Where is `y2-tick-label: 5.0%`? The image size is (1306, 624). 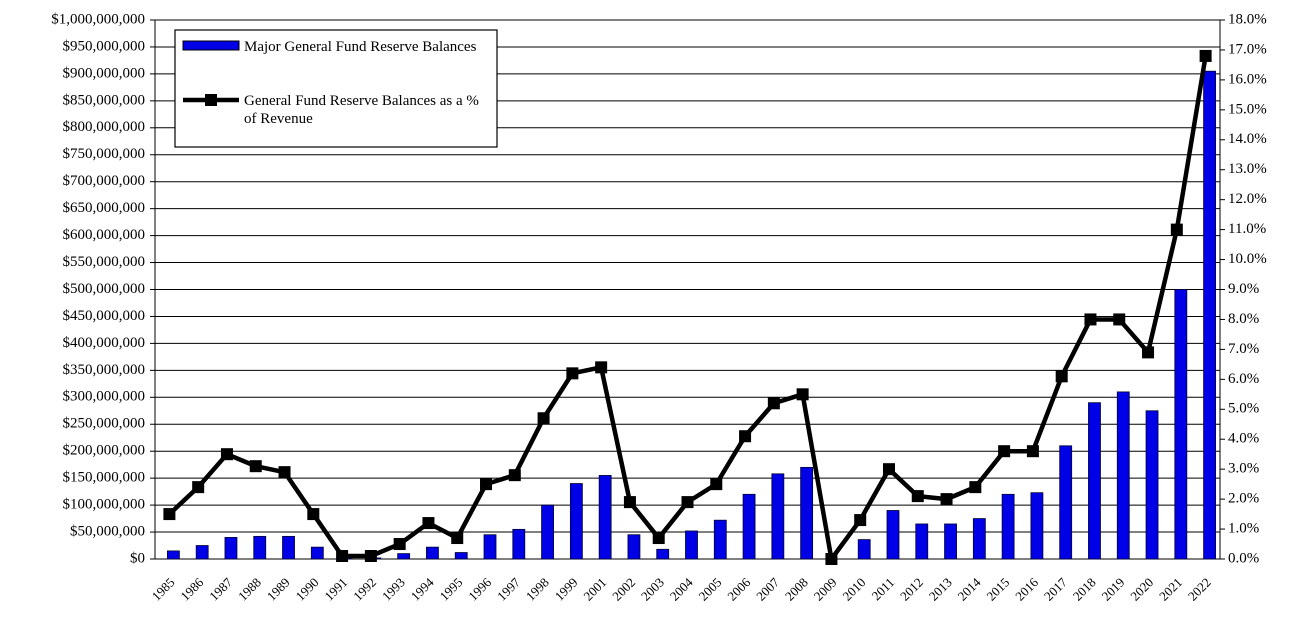 y2-tick-label: 5.0% is located at coordinates (1243, 409).